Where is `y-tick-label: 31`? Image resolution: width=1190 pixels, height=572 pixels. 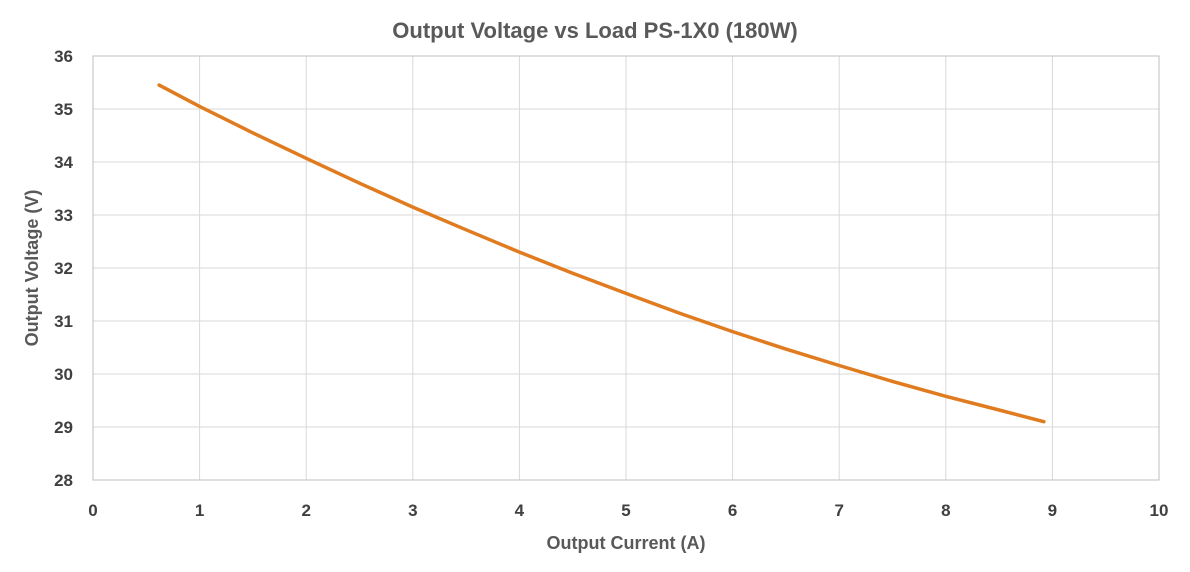 y-tick-label: 31 is located at coordinates (63, 321).